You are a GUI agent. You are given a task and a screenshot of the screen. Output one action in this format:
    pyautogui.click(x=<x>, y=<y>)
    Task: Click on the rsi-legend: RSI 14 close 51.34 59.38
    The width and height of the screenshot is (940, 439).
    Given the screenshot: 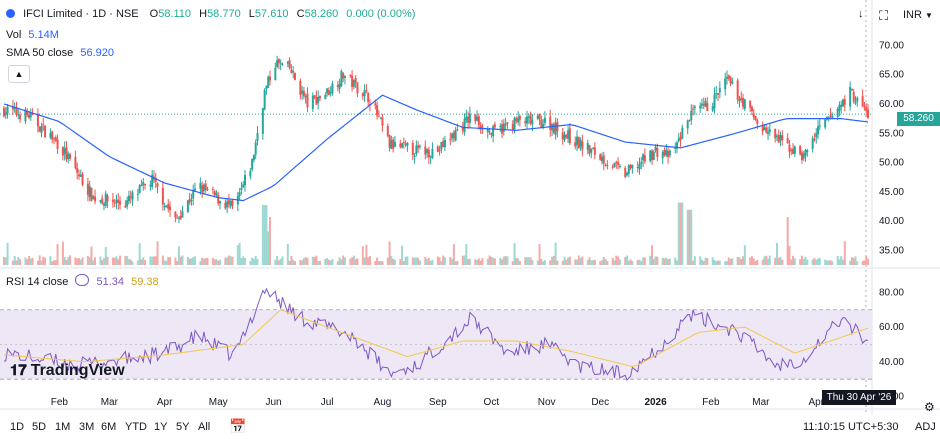 What is the action you would take?
    pyautogui.click(x=82, y=281)
    